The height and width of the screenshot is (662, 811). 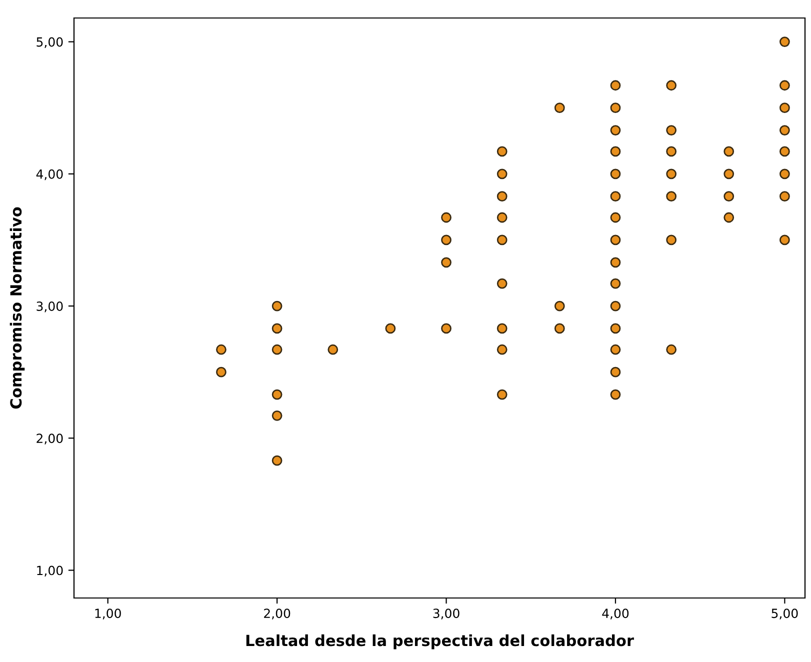 What do you see at coordinates (440, 642) in the screenshot?
I see `x-axis-title: Lealtad desde la perspectiva del colaborador` at bounding box center [440, 642].